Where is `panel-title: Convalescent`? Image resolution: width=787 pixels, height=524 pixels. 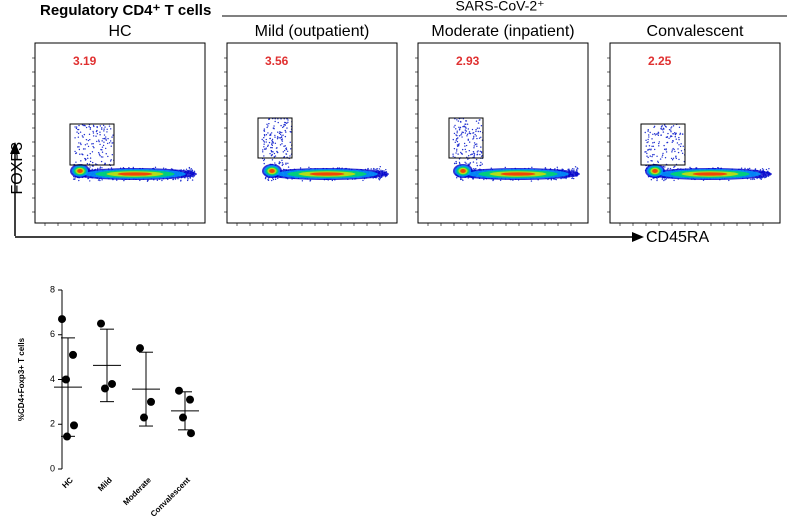
panel-title: Convalescent is located at coordinates (696, 31).